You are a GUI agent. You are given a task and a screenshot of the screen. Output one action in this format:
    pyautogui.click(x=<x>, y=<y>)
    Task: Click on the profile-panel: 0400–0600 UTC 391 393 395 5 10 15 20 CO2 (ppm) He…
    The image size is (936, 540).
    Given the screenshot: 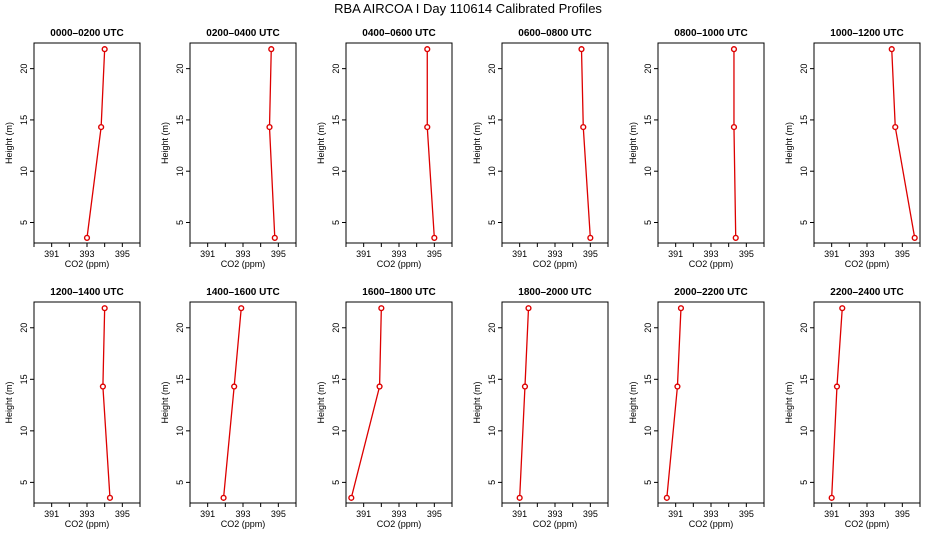 What is the action you would take?
    pyautogui.click(x=384, y=148)
    